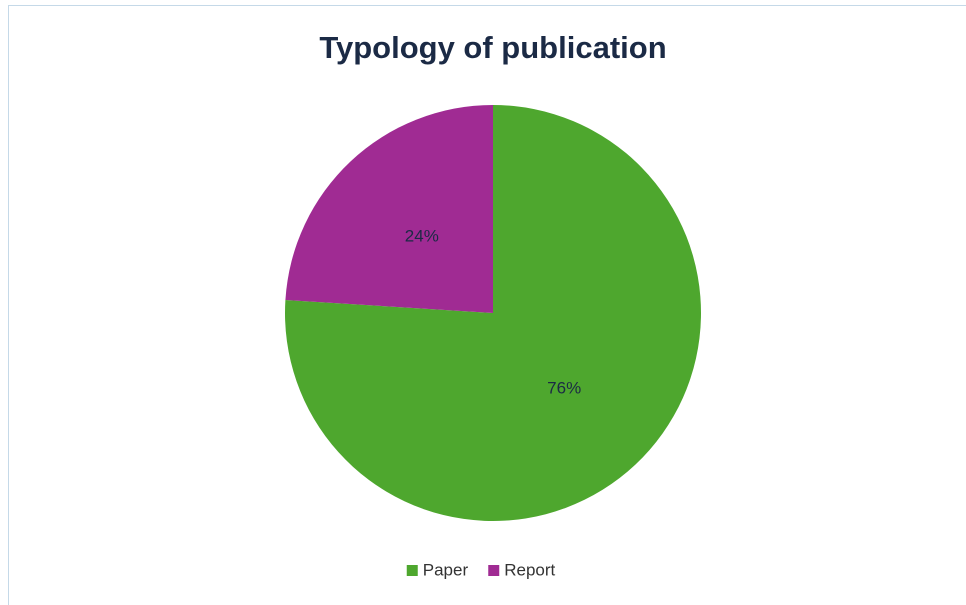  What do you see at coordinates (389, 209) in the screenshot?
I see `pie-slice` at bounding box center [389, 209].